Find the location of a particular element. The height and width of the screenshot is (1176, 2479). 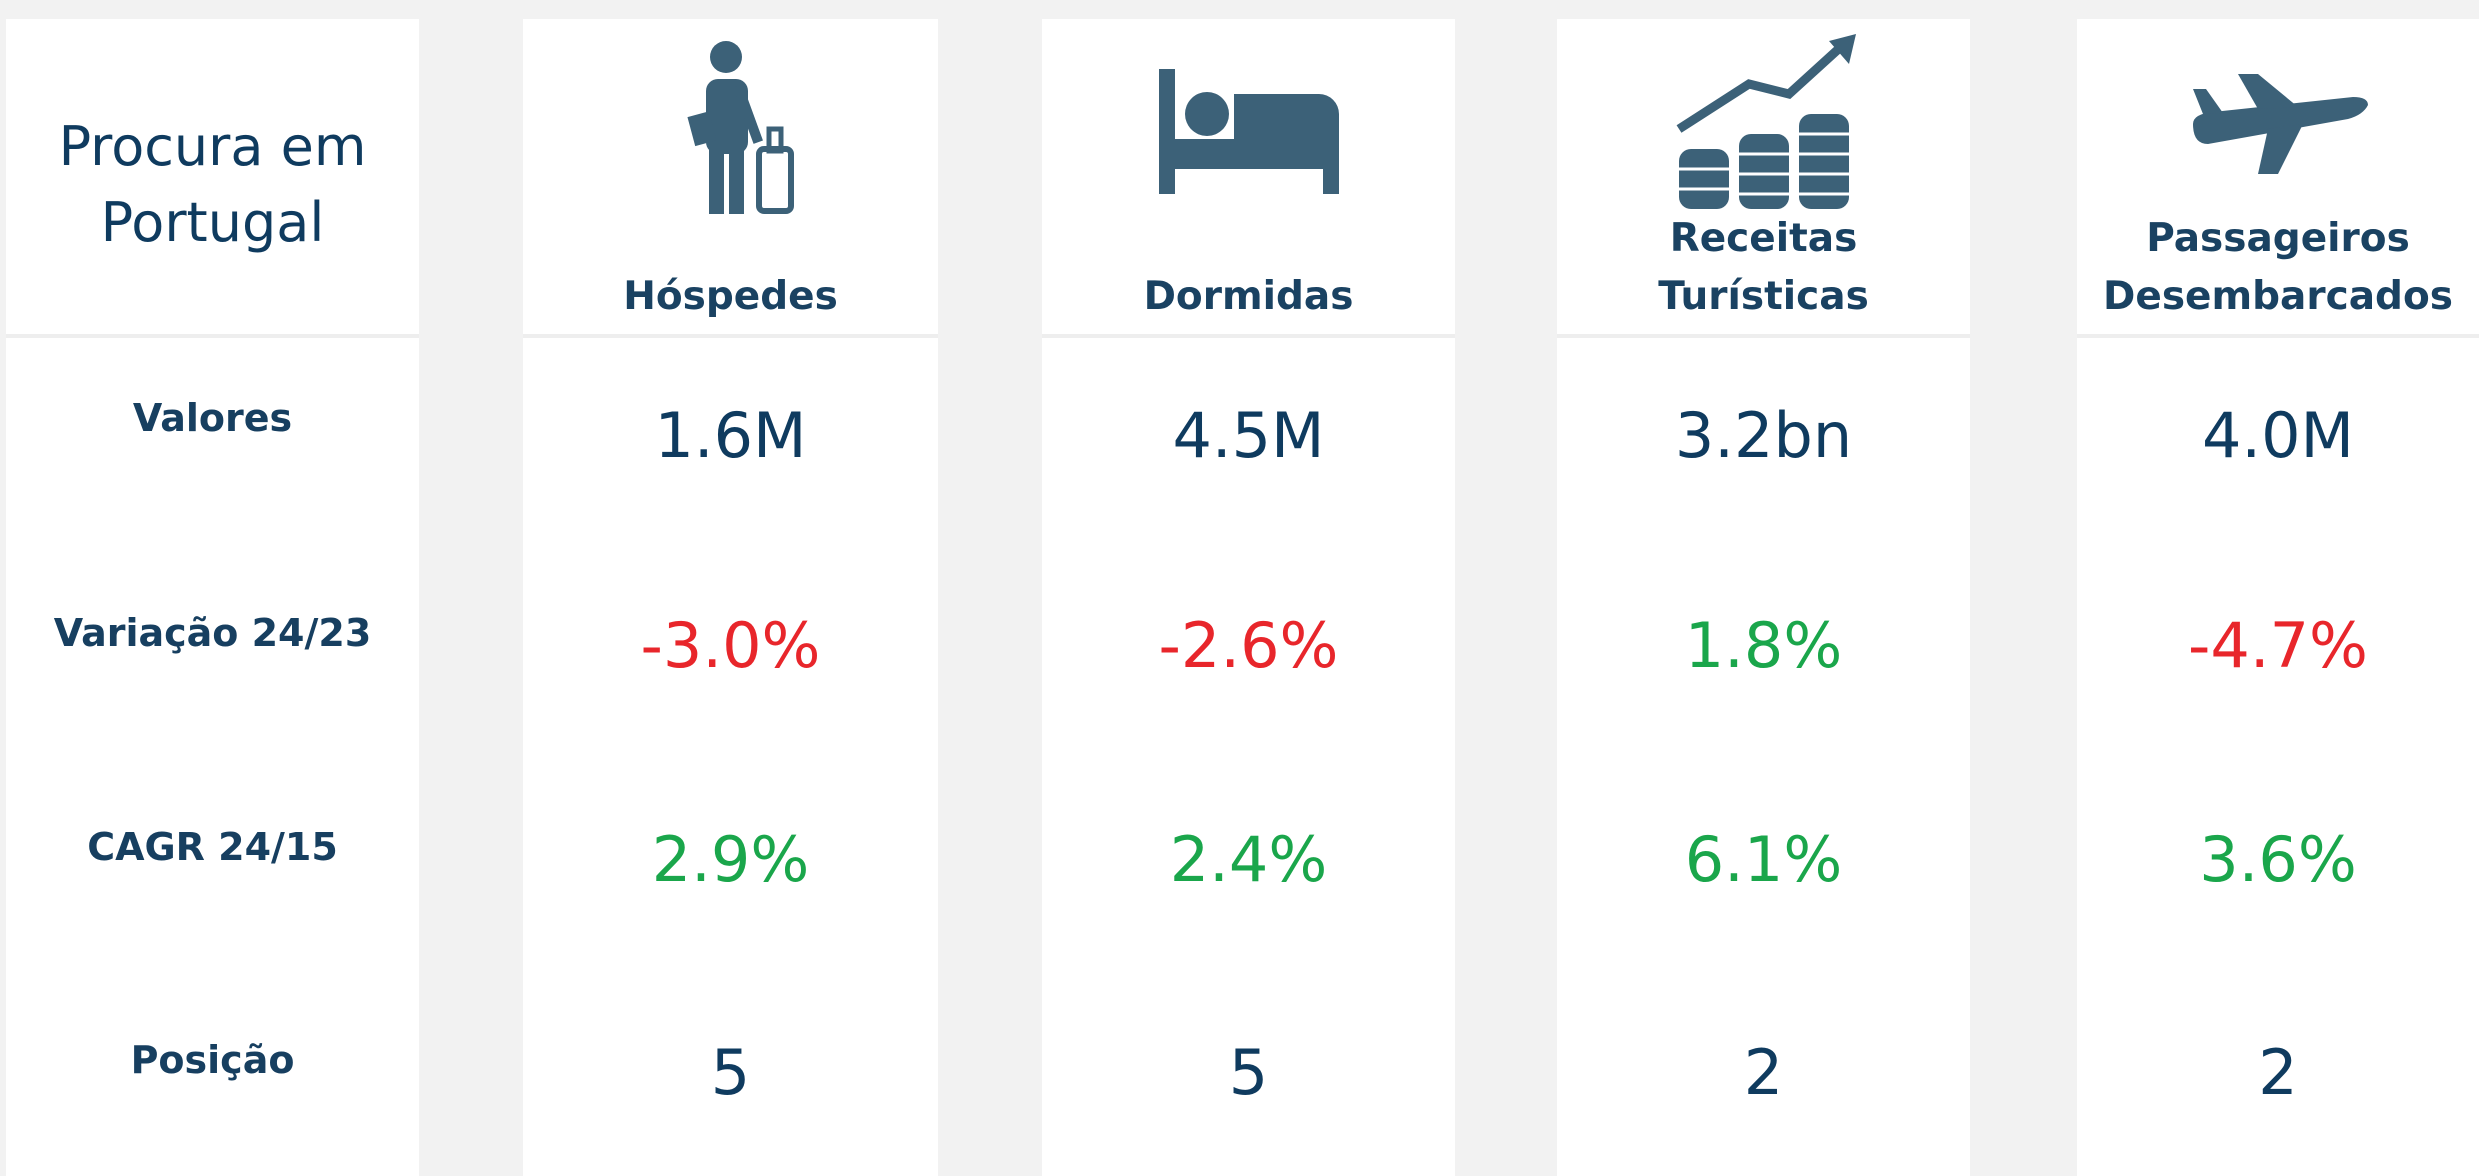

header-cell: Passageiros Desembarcados is located at coordinates (2278, 178).